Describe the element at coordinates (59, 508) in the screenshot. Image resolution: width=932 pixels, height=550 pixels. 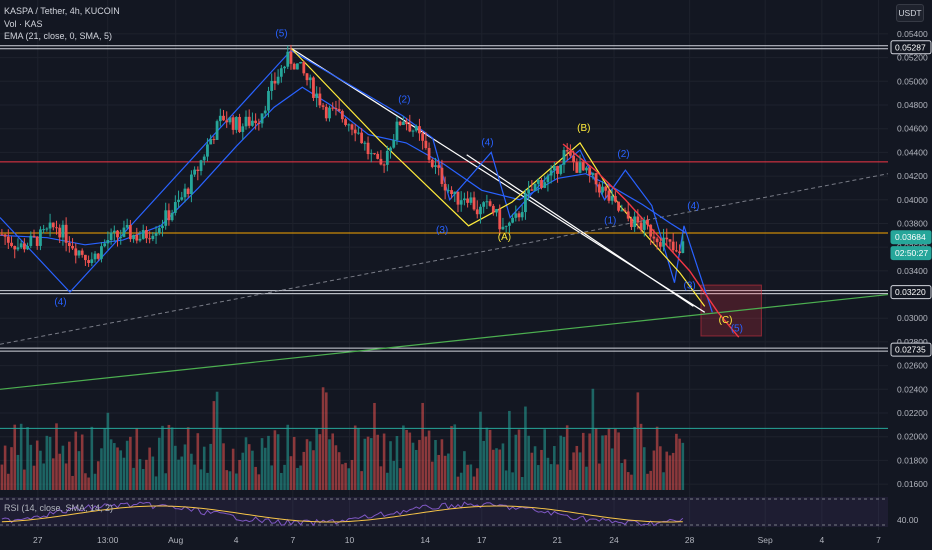
I see `rsi-legend: RSI (14, close, SMA, 14, 2)` at that location.